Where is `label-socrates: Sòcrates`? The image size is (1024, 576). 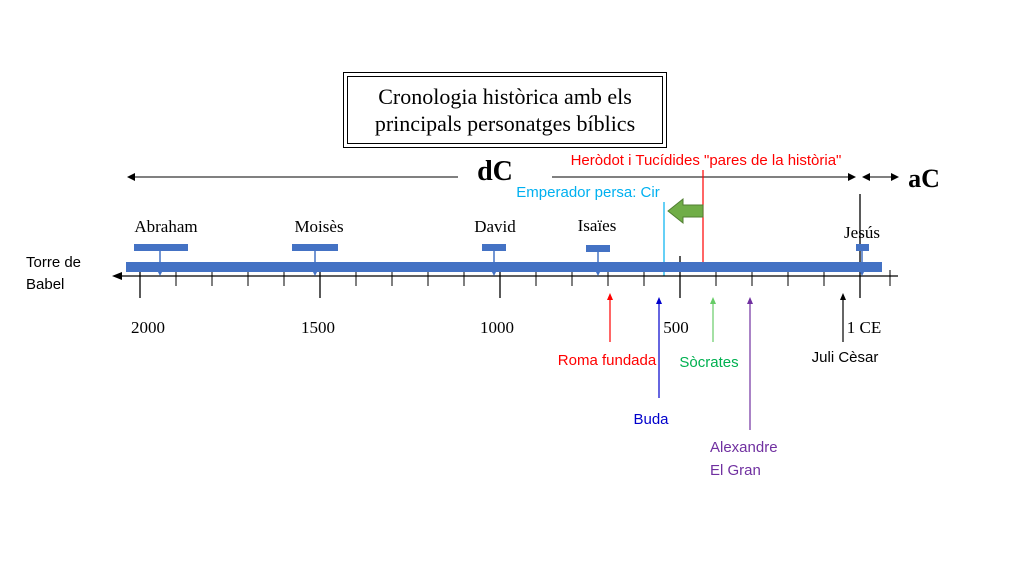
label-socrates: Sòcrates is located at coordinates (708, 362).